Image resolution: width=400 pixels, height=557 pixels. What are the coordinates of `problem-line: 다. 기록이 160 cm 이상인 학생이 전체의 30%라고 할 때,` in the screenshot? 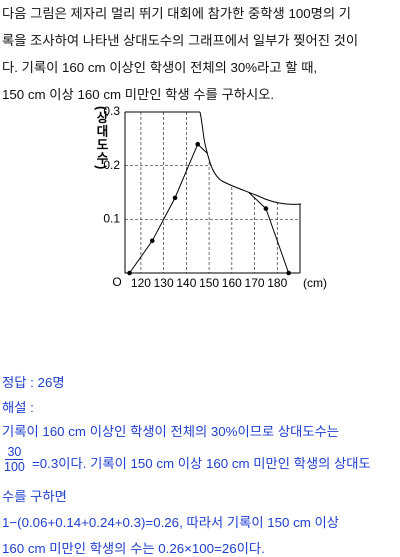 It's located at (160, 67).